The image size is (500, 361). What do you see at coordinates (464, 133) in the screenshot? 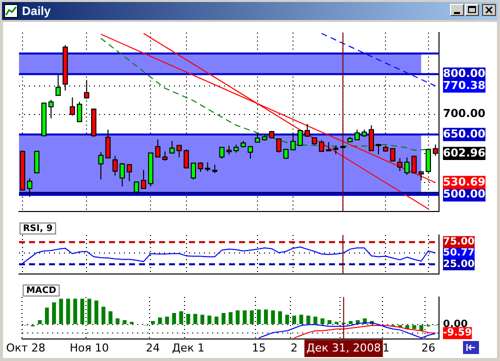
I see `y-tick-label: 650.00` at bounding box center [464, 133].